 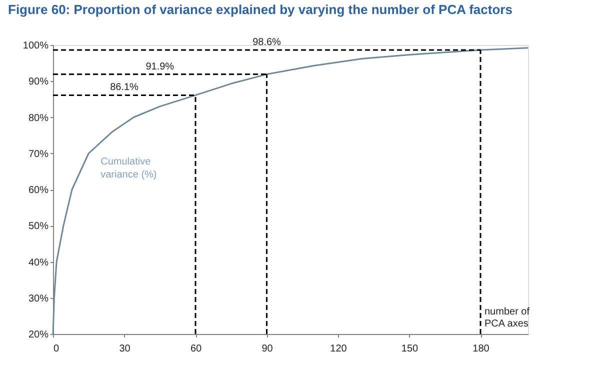 I want to click on y-tick-label: 70%, so click(x=38, y=154).